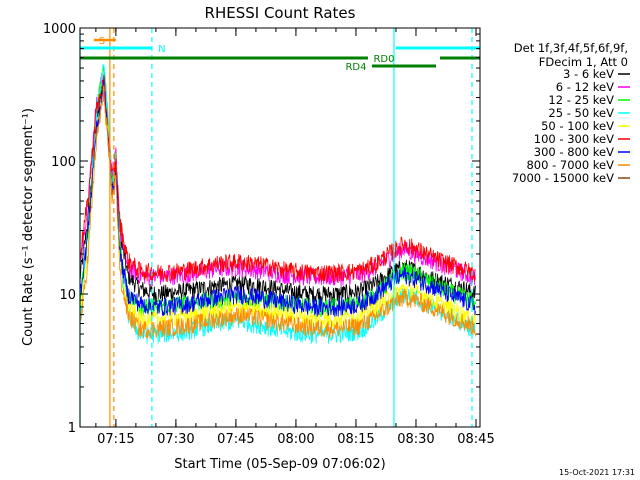 The width and height of the screenshot is (640, 480). Describe the element at coordinates (355, 439) in the screenshot. I see `x-tick-label: 08:15` at that location.